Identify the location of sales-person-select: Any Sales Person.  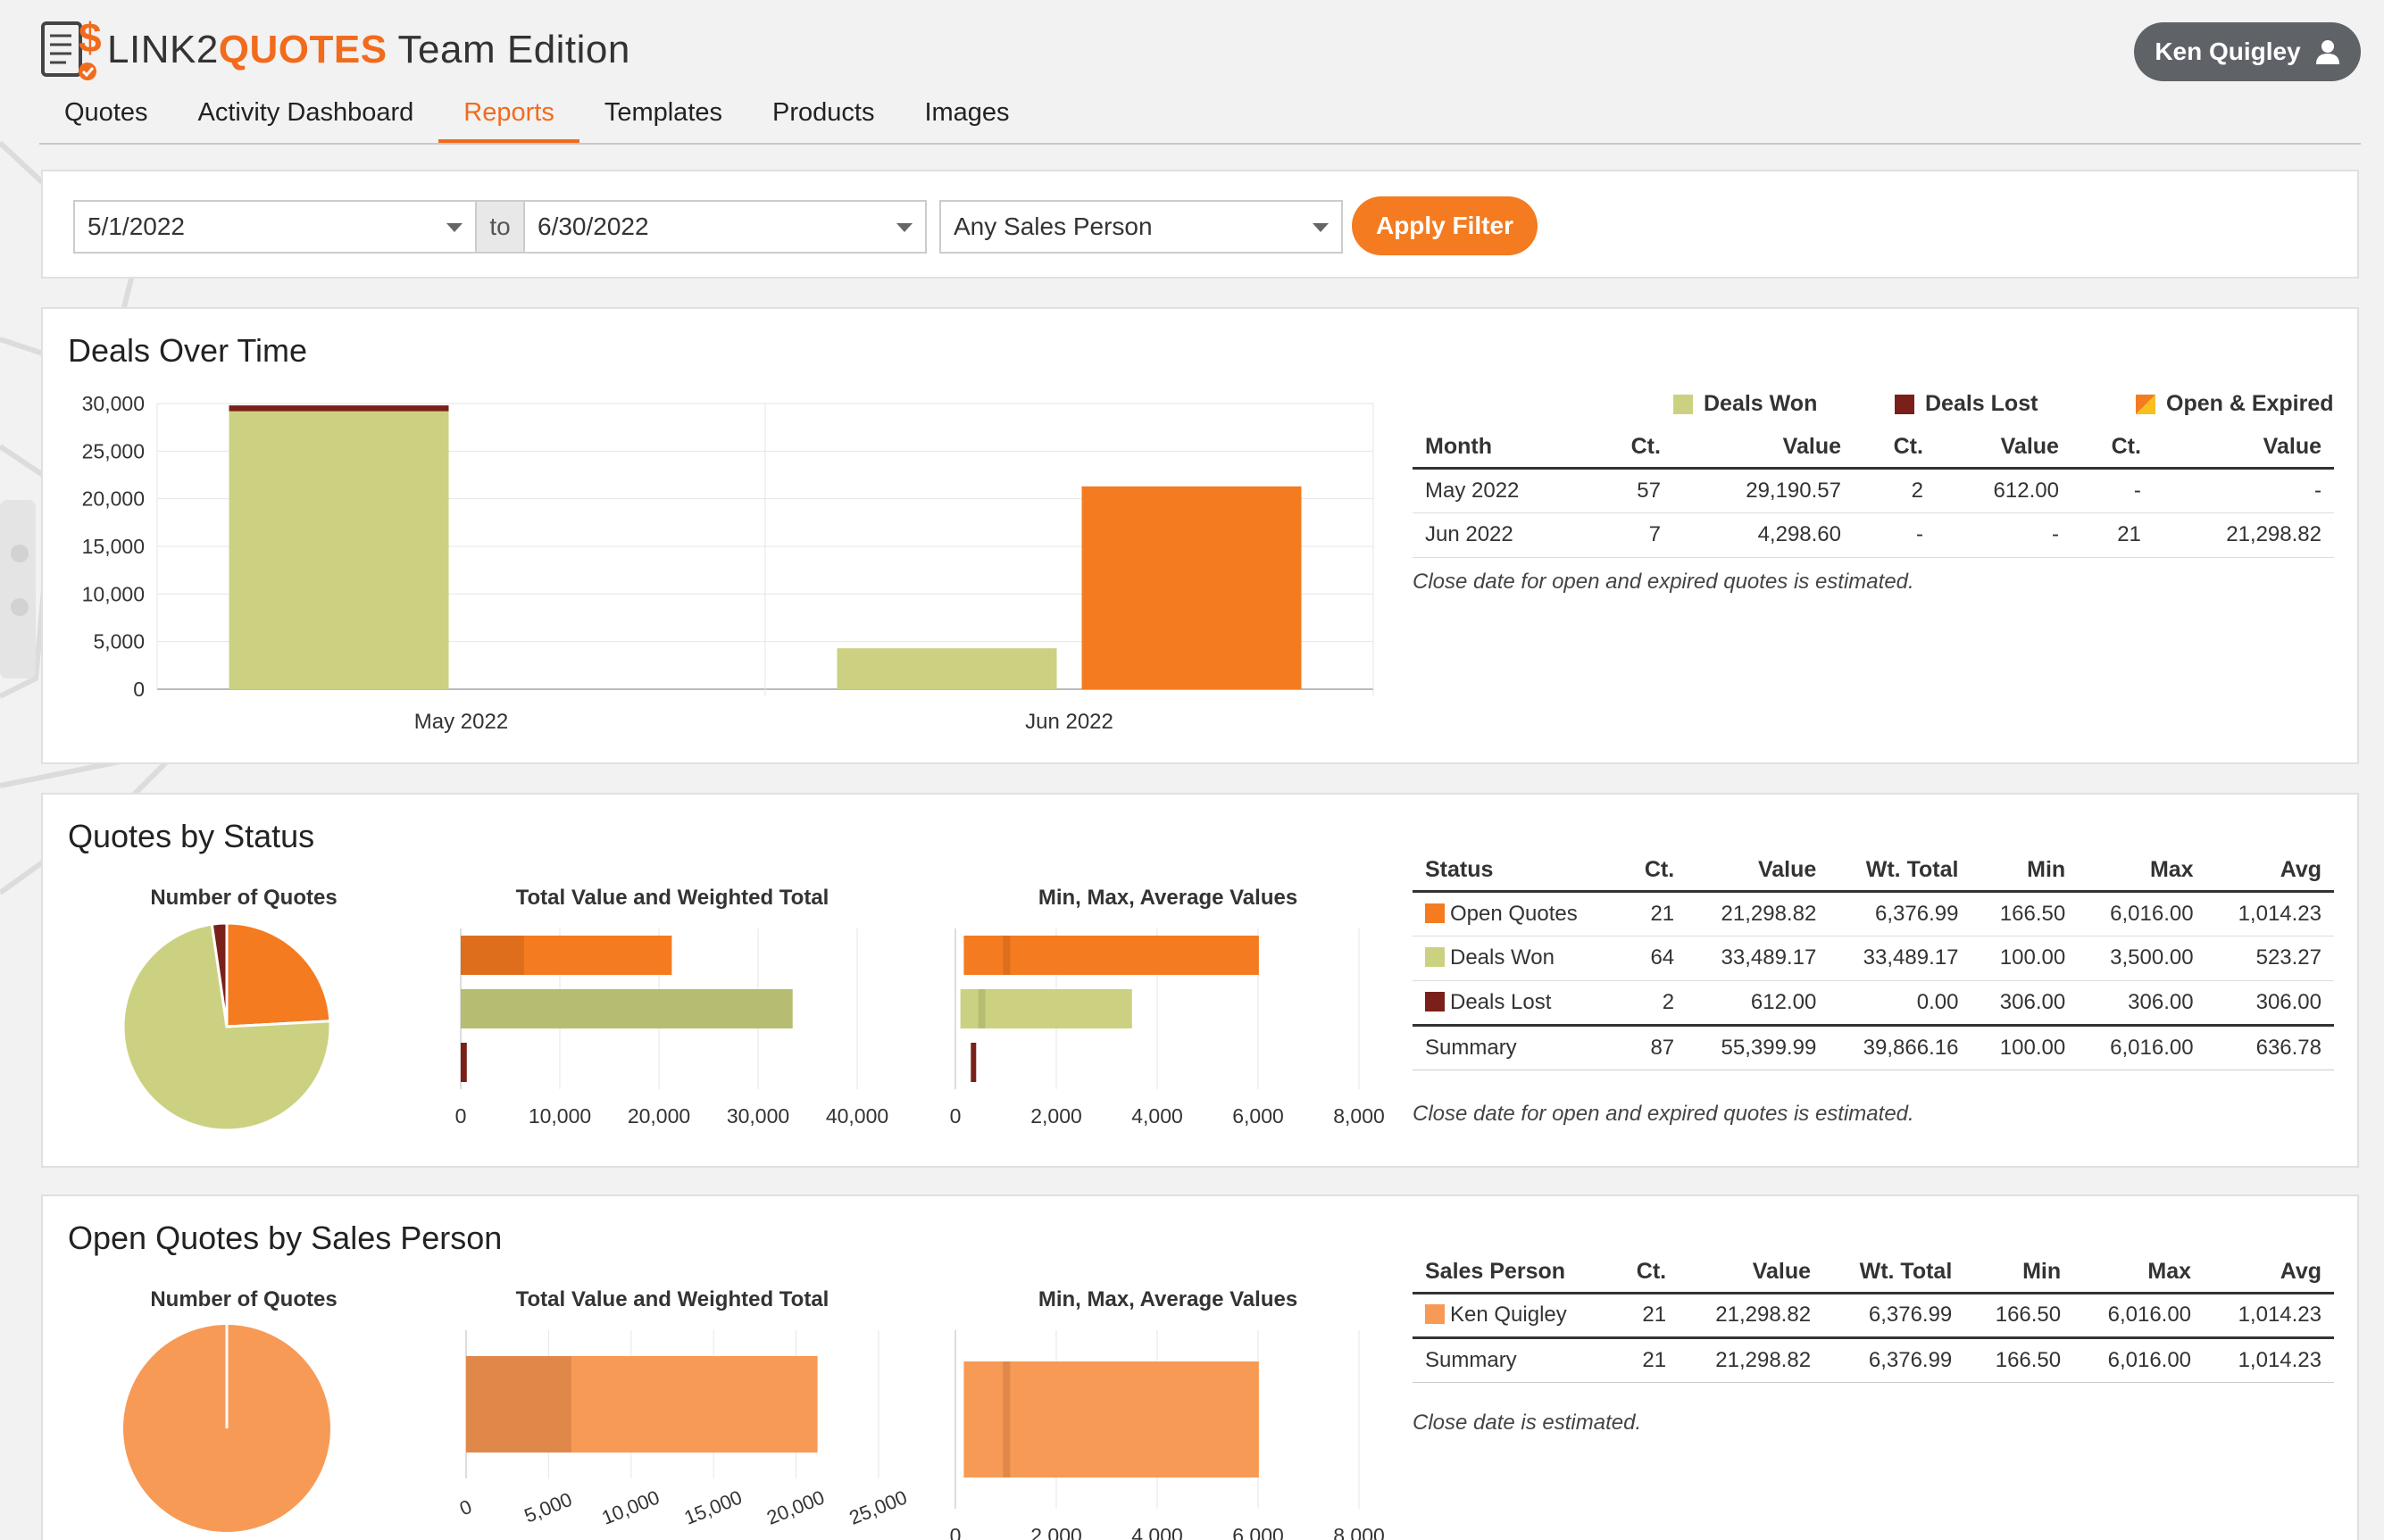
(1141, 227).